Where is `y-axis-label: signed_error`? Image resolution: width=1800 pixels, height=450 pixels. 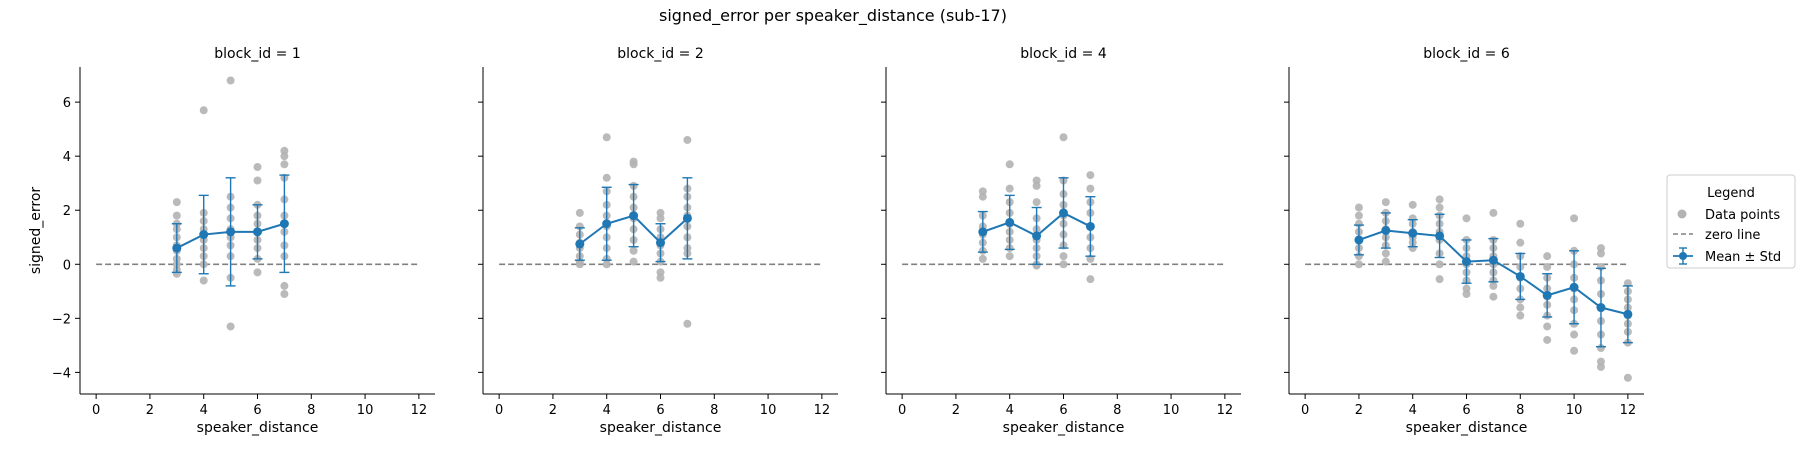
y-axis-label: signed_error is located at coordinates (36, 231).